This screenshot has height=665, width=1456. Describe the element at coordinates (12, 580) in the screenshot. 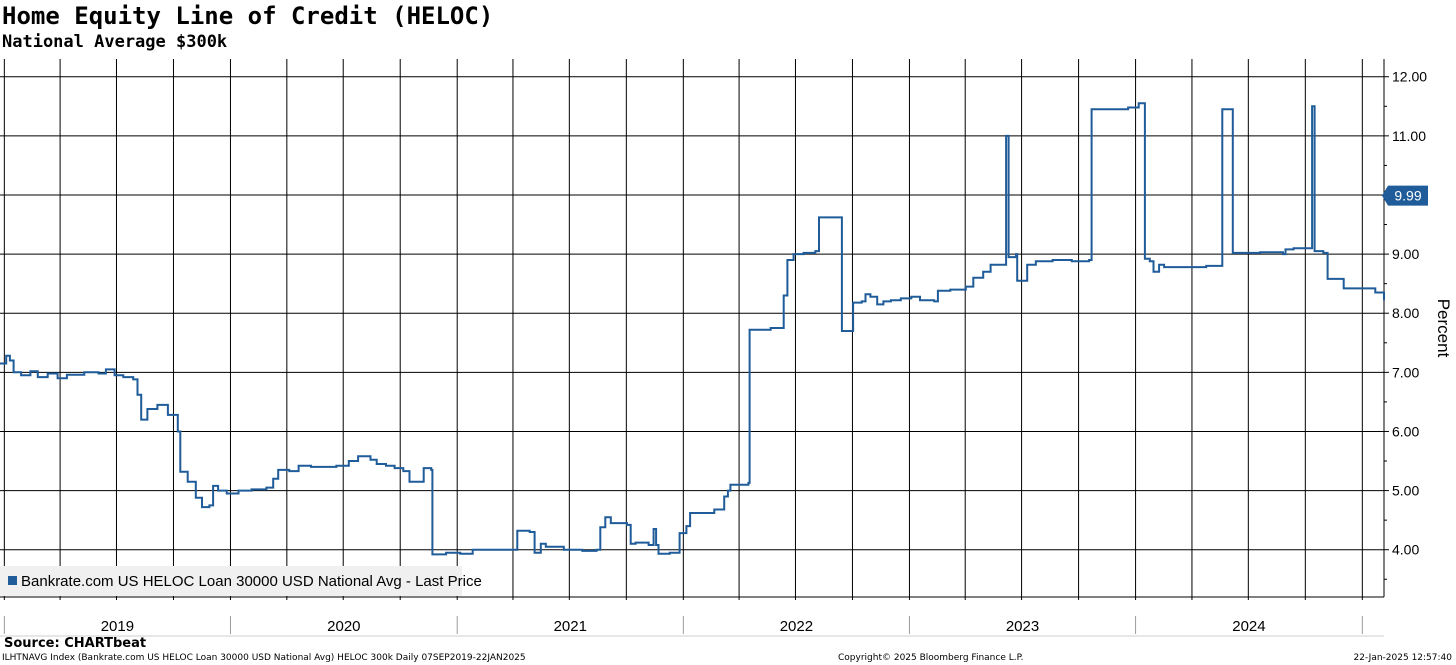

I see `legend-swatch` at that location.